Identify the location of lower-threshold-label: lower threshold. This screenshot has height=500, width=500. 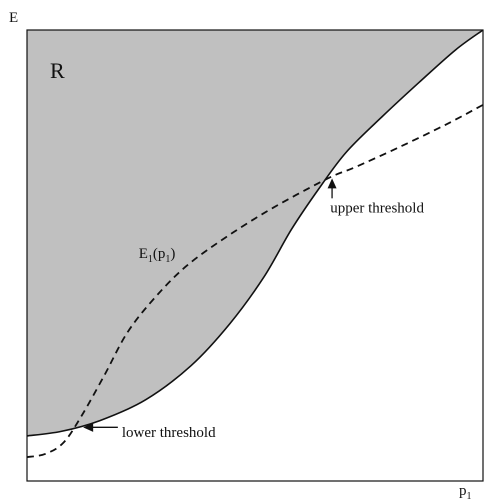
(169, 433).